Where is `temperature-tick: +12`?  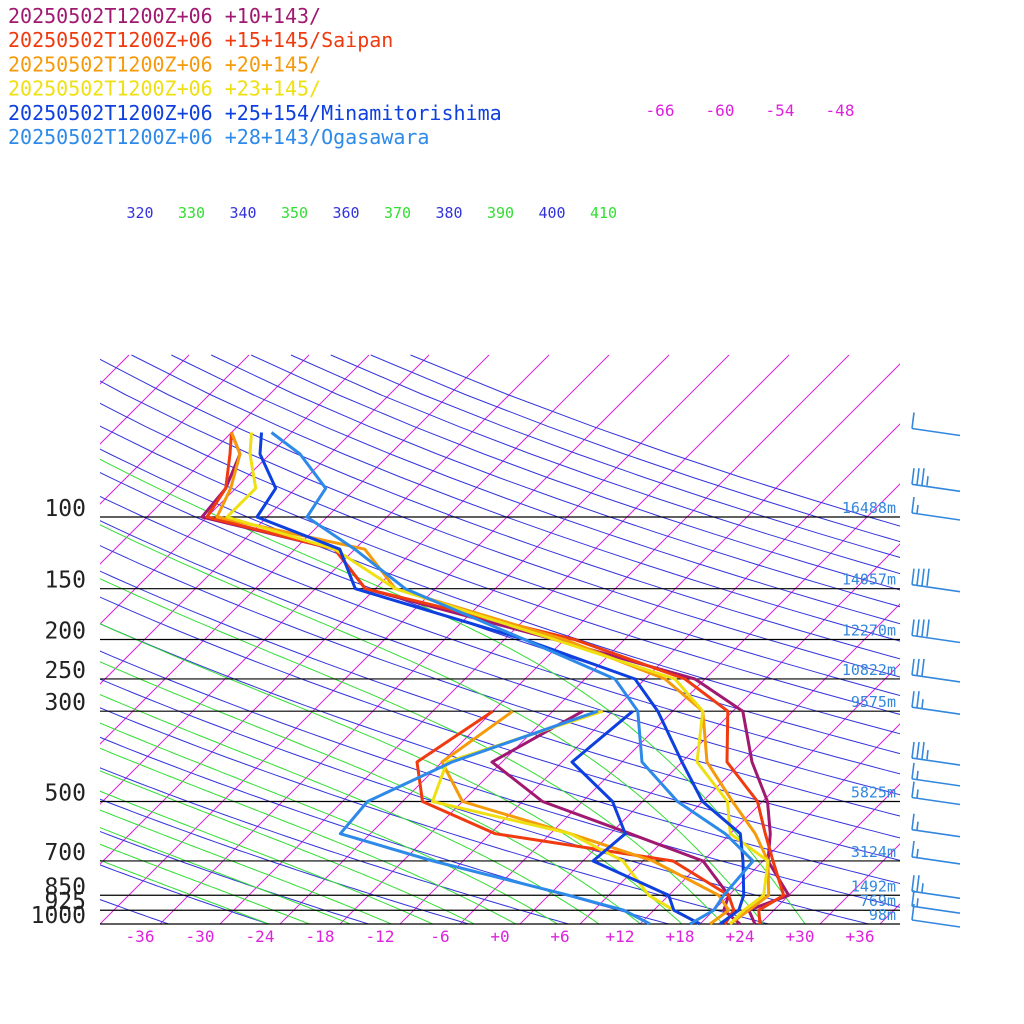
temperature-tick: +12 is located at coordinates (620, 936).